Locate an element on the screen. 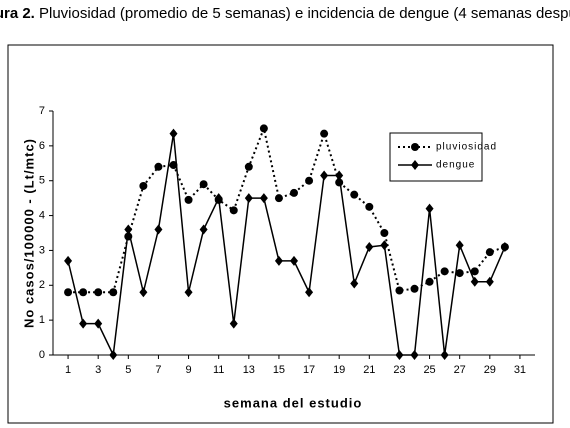  y-tick-label: 1 is located at coordinates (42, 320).